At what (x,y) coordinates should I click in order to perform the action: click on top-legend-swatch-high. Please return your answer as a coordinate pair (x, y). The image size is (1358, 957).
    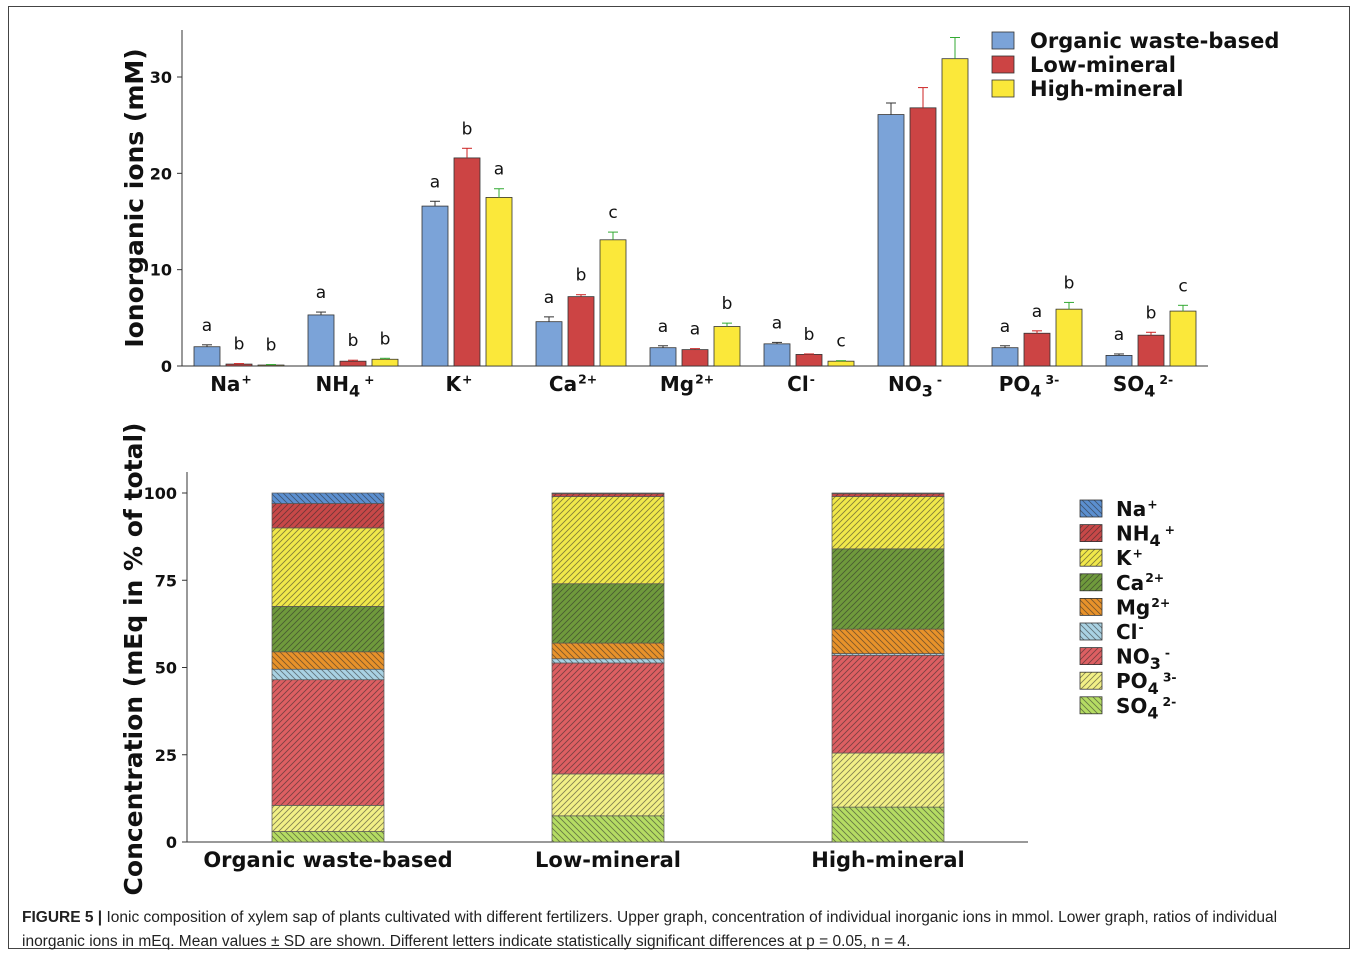
    Looking at the image, I should click on (1003, 88).